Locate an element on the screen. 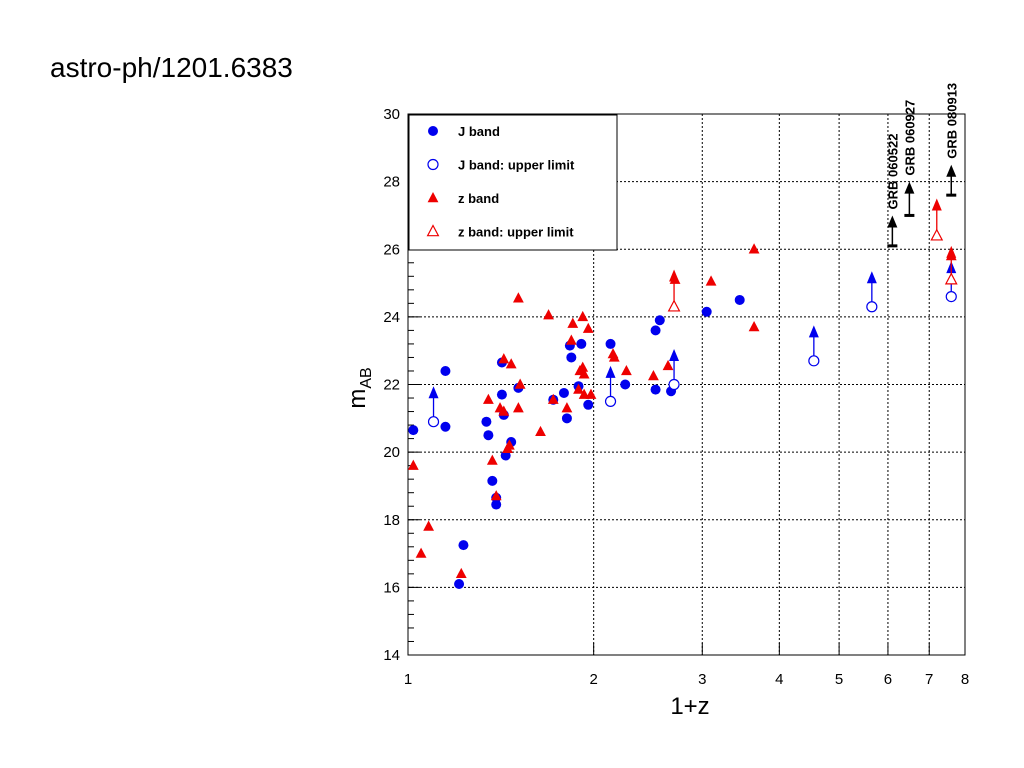 The image size is (1024, 768). grb-label: GRB 080913 is located at coordinates (951, 121).